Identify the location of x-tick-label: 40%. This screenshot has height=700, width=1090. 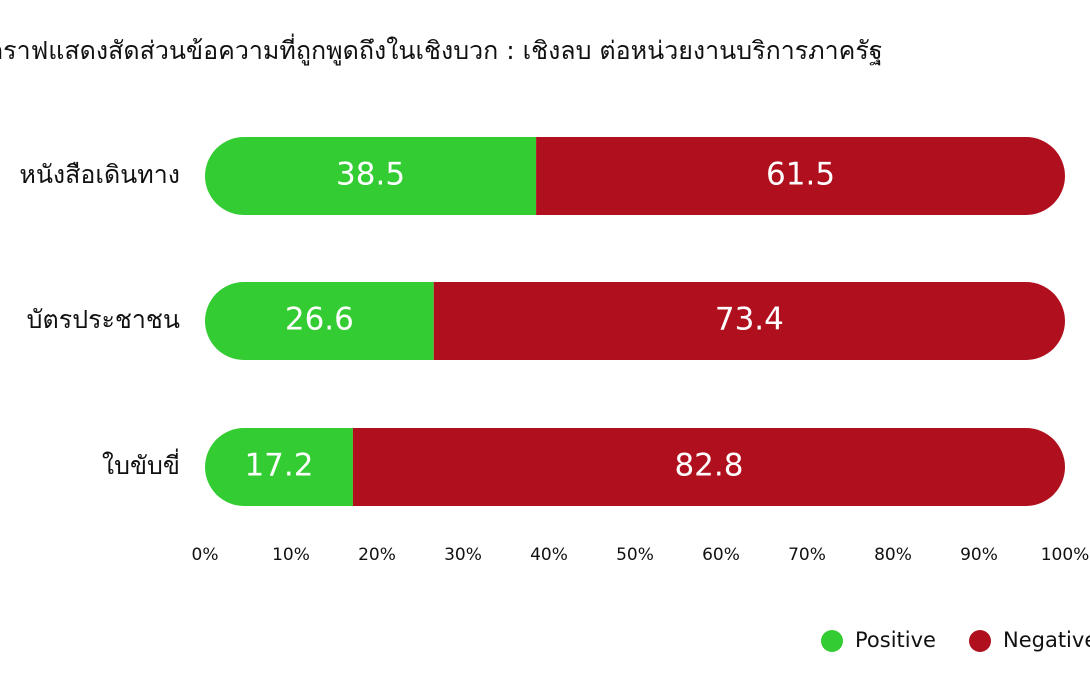
(549, 555).